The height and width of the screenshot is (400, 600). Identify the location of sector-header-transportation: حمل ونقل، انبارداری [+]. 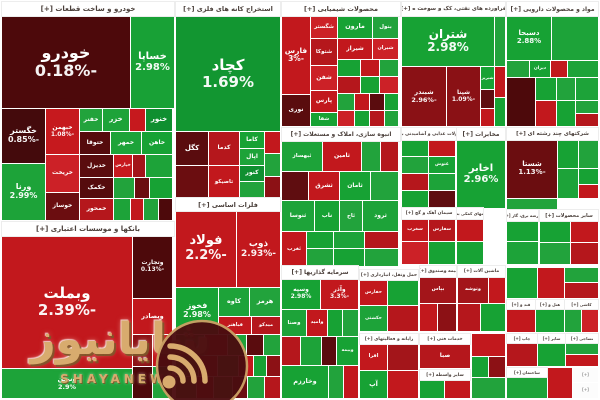
(389, 275).